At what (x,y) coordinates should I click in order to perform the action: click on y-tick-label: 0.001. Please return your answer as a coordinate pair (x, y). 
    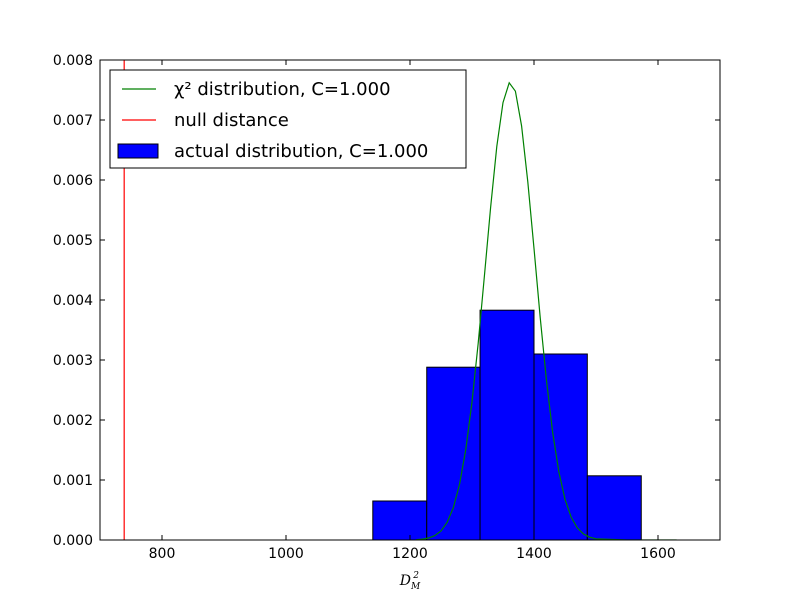
    Looking at the image, I should click on (73, 481).